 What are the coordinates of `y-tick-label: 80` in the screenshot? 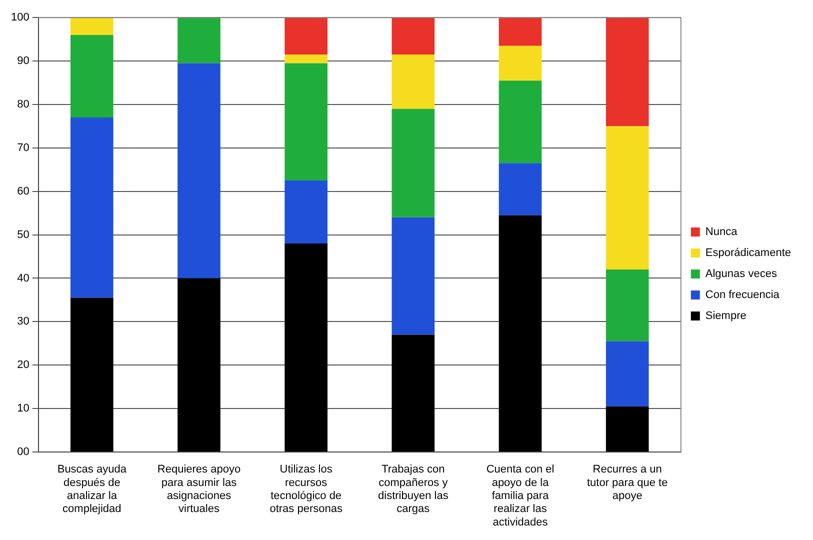 It's located at (23, 104).